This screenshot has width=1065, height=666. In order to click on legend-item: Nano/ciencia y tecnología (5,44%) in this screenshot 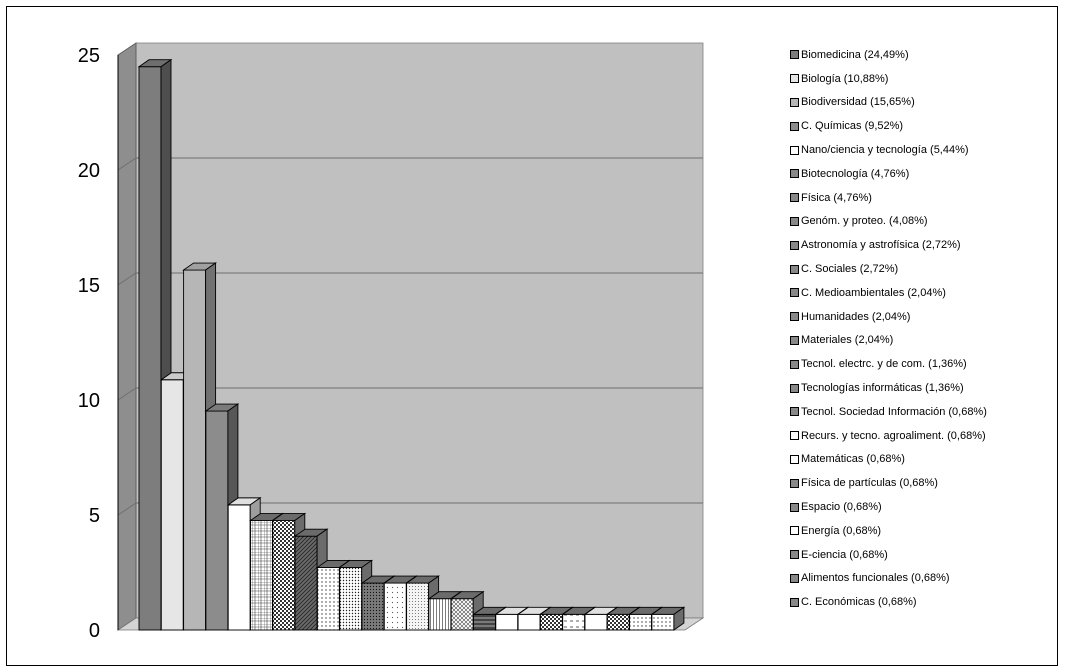, I will do `click(925, 150)`.